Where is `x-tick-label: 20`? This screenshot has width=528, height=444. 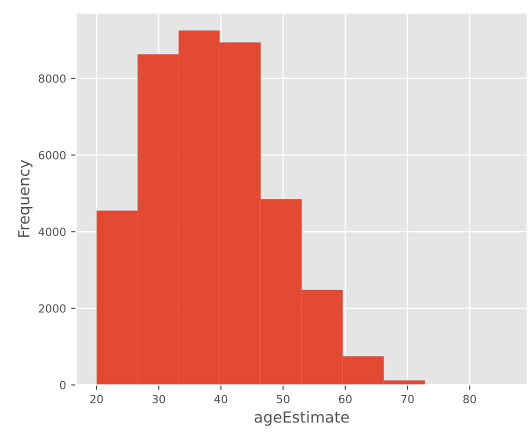 x-tick-label: 20 is located at coordinates (96, 399).